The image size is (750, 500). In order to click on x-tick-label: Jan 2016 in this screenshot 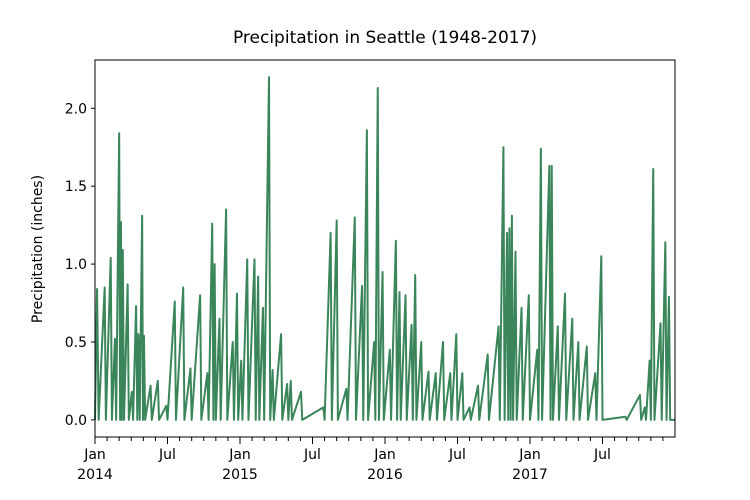, I will do `click(385, 465)`.